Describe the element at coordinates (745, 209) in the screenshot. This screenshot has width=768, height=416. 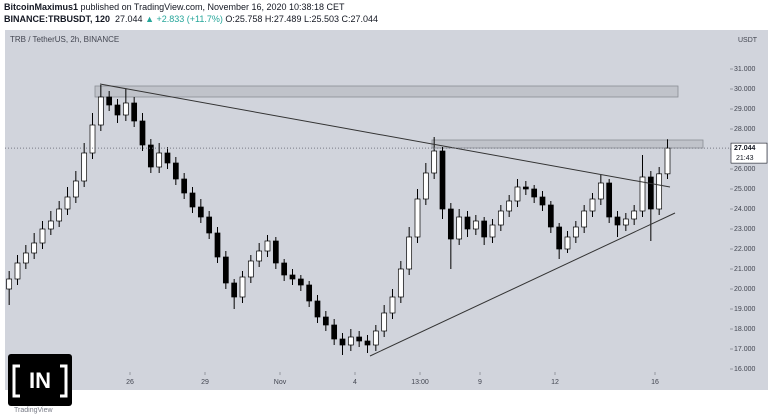
I see `y-tick-label: 24.000` at that location.